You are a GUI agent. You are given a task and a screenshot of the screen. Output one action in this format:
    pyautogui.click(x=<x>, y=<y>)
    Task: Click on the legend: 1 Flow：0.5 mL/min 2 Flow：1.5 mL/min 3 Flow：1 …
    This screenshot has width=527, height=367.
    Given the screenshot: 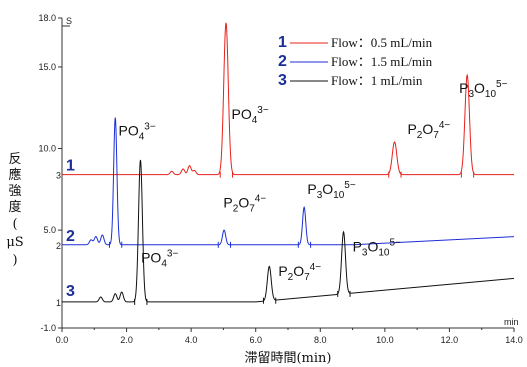 What is the action you would take?
    pyautogui.click(x=355, y=61)
    